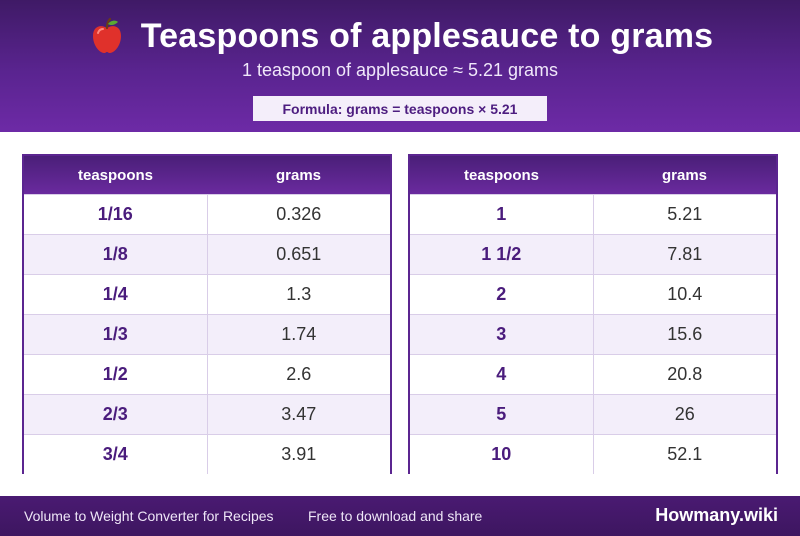 The image size is (800, 536). What do you see at coordinates (716, 515) in the screenshot?
I see `brand-logo: Howmany.wiki` at bounding box center [716, 515].